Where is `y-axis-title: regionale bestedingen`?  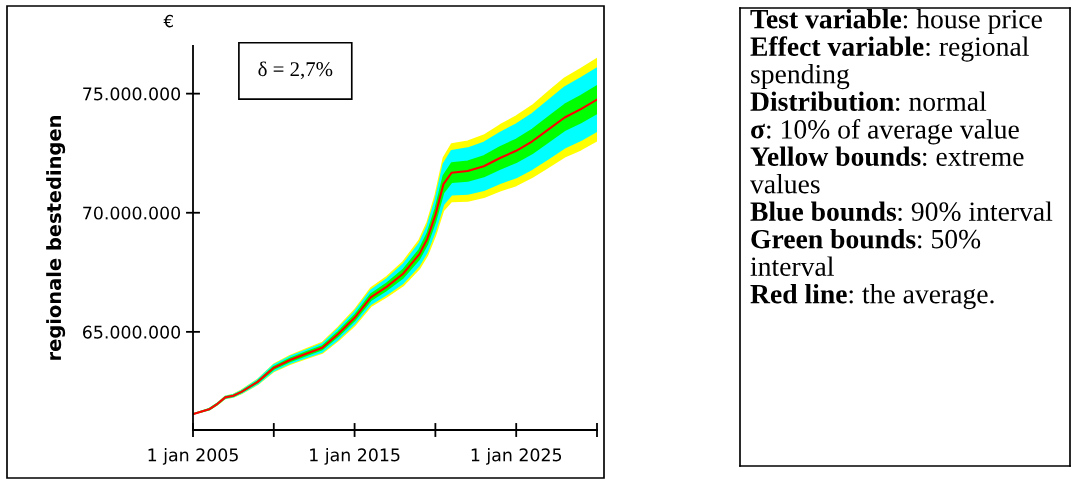 y-axis-title: regionale bestedingen is located at coordinates (56, 238).